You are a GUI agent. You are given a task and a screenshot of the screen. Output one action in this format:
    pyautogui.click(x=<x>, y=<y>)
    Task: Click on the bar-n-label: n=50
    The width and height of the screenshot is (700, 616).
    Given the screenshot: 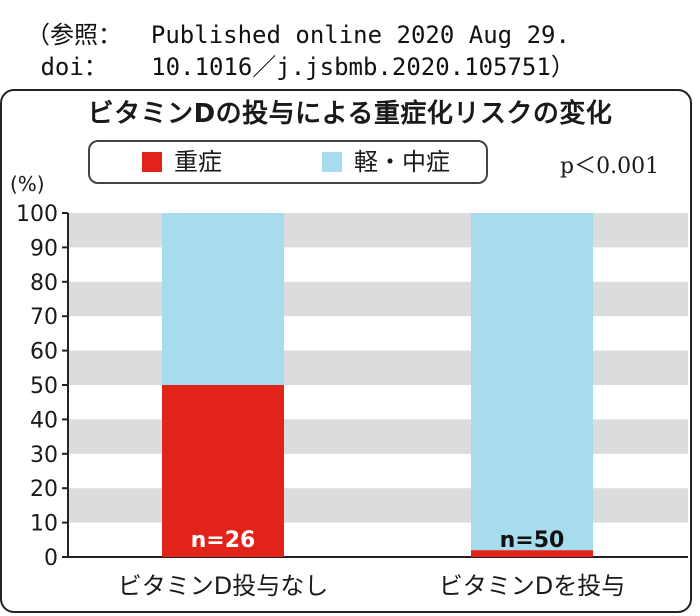 What is the action you would take?
    pyautogui.click(x=532, y=540)
    